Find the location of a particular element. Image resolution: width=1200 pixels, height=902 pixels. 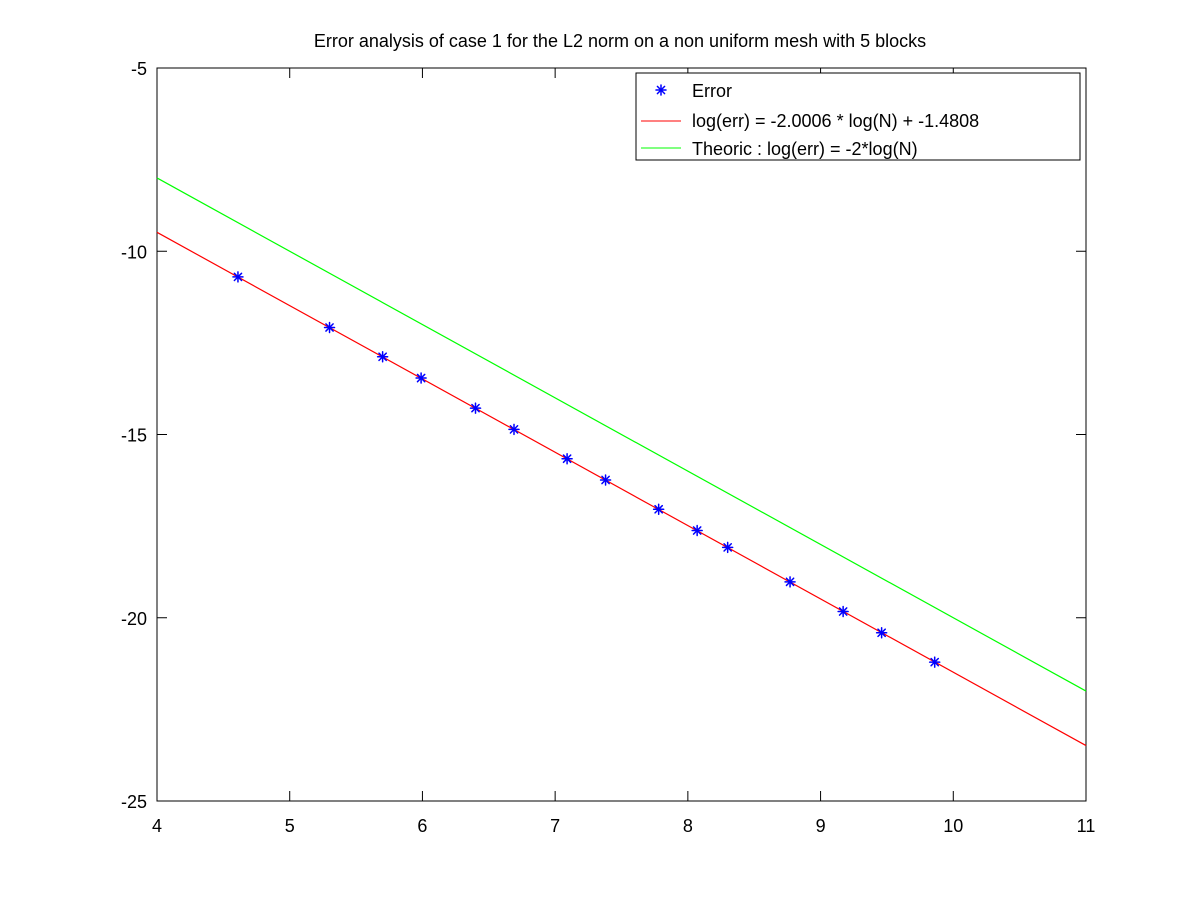

legend-box is located at coordinates (858, 116).